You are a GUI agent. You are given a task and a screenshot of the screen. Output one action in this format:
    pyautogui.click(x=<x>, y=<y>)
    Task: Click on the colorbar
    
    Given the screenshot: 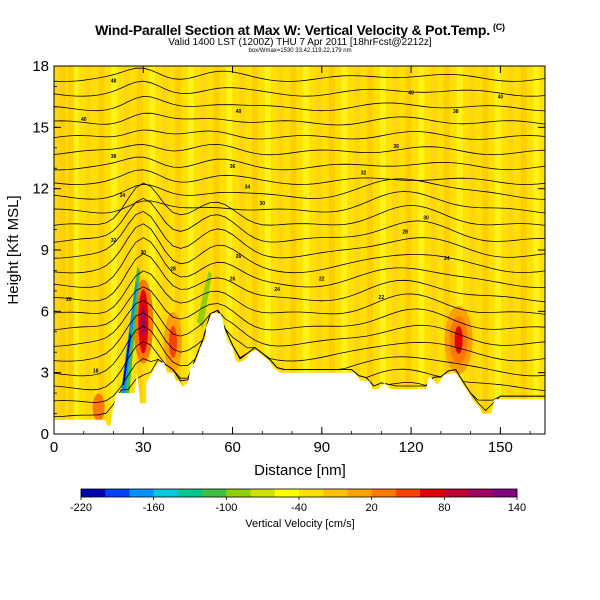 What is the action you would take?
    pyautogui.click(x=299, y=494)
    